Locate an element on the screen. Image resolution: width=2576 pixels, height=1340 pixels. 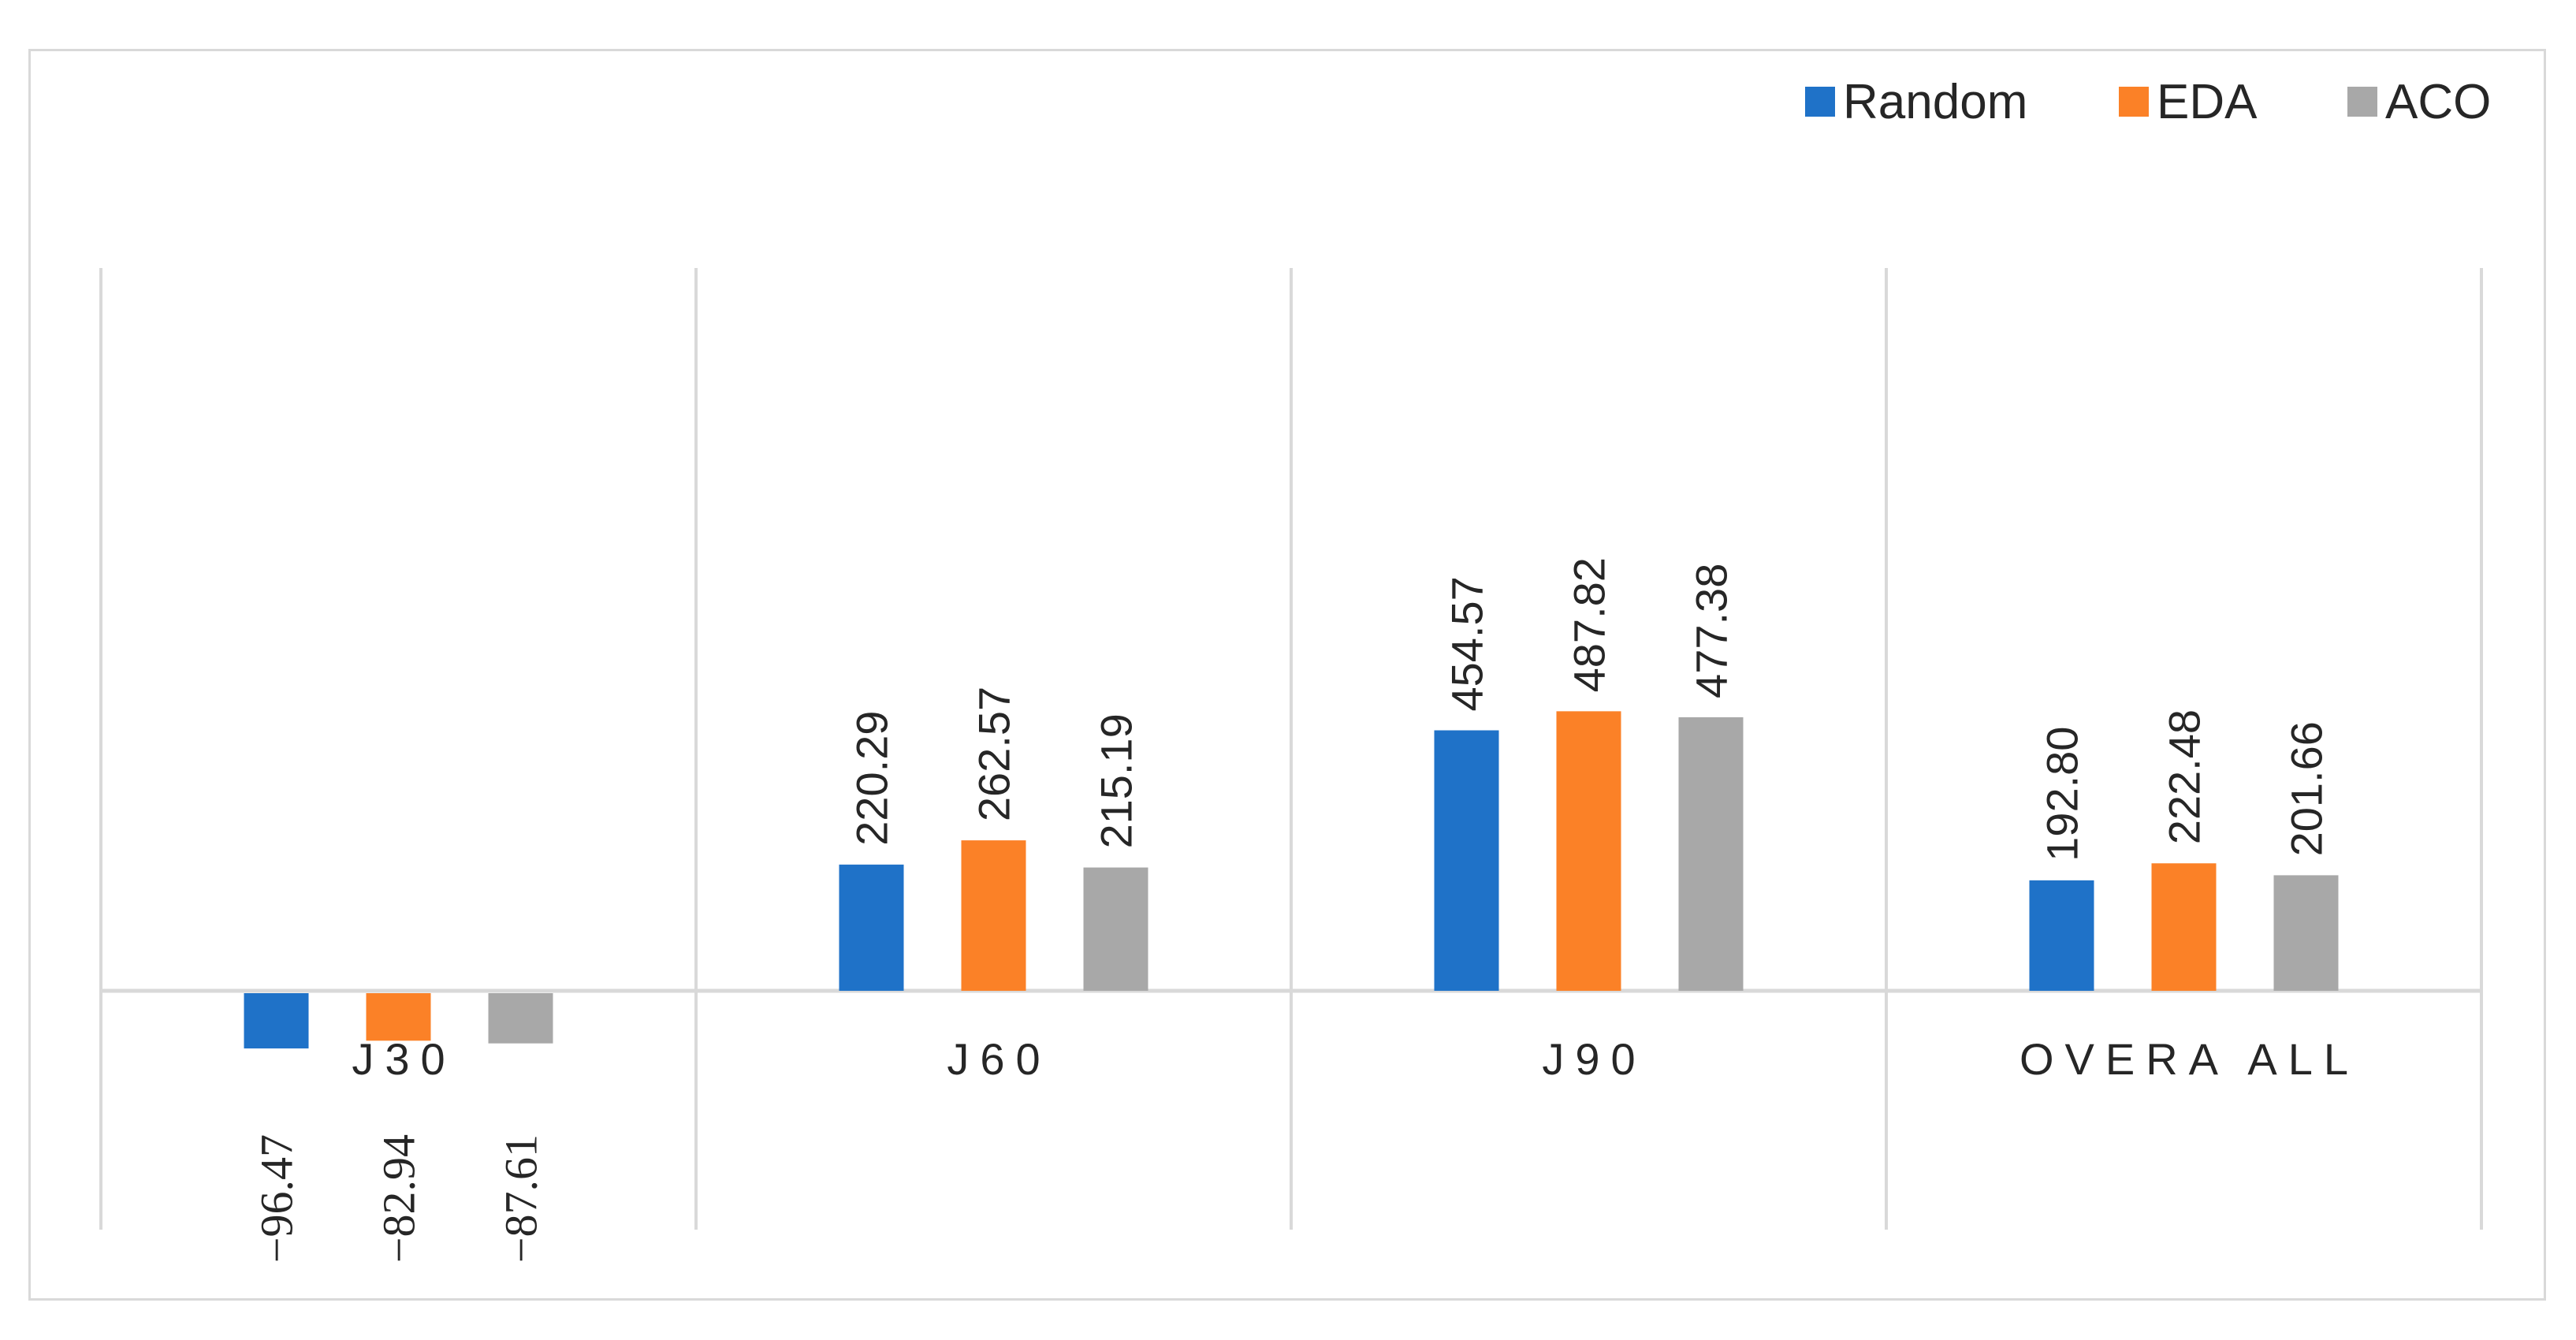
data-label-aco-0: −87.61 is located at coordinates (521, 1198).